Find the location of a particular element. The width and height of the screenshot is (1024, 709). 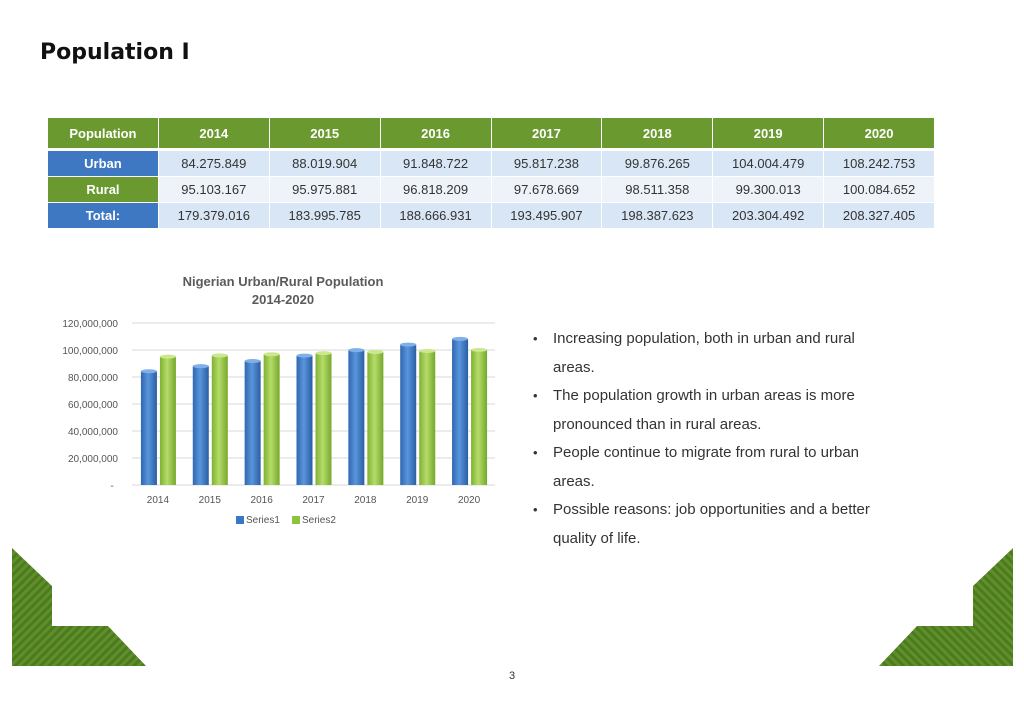

x-tick-label: 2015 is located at coordinates (210, 500).